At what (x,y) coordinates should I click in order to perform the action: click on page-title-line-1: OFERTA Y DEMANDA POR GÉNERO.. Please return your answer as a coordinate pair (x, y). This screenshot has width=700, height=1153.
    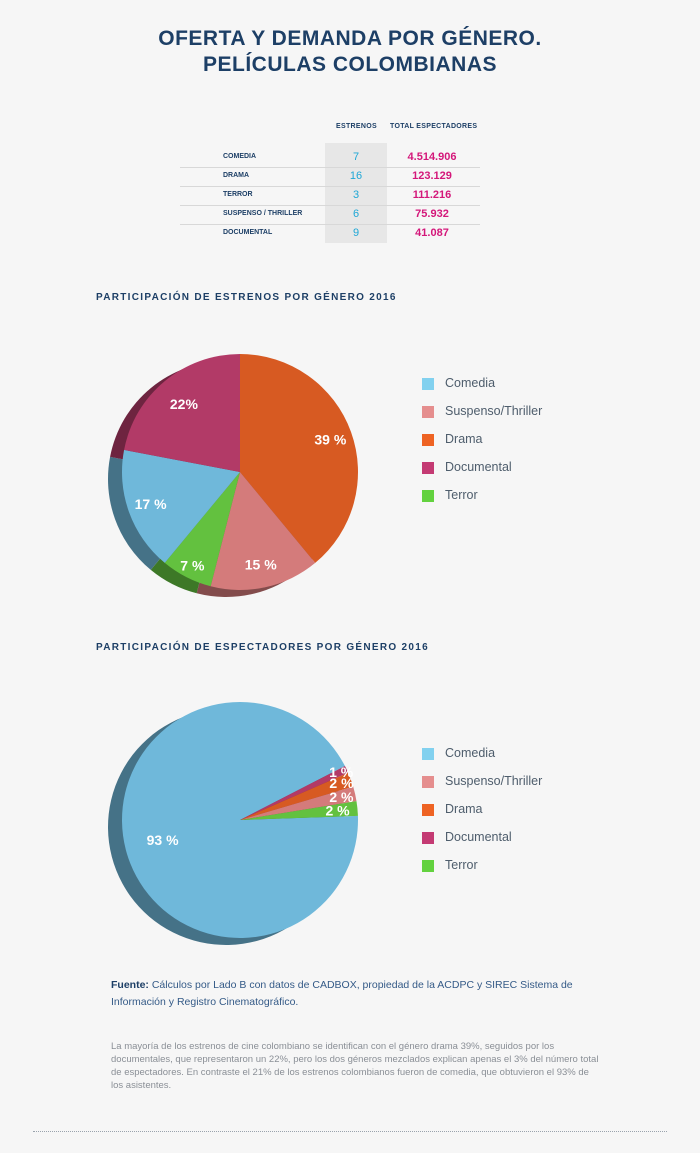
    Looking at the image, I should click on (350, 38).